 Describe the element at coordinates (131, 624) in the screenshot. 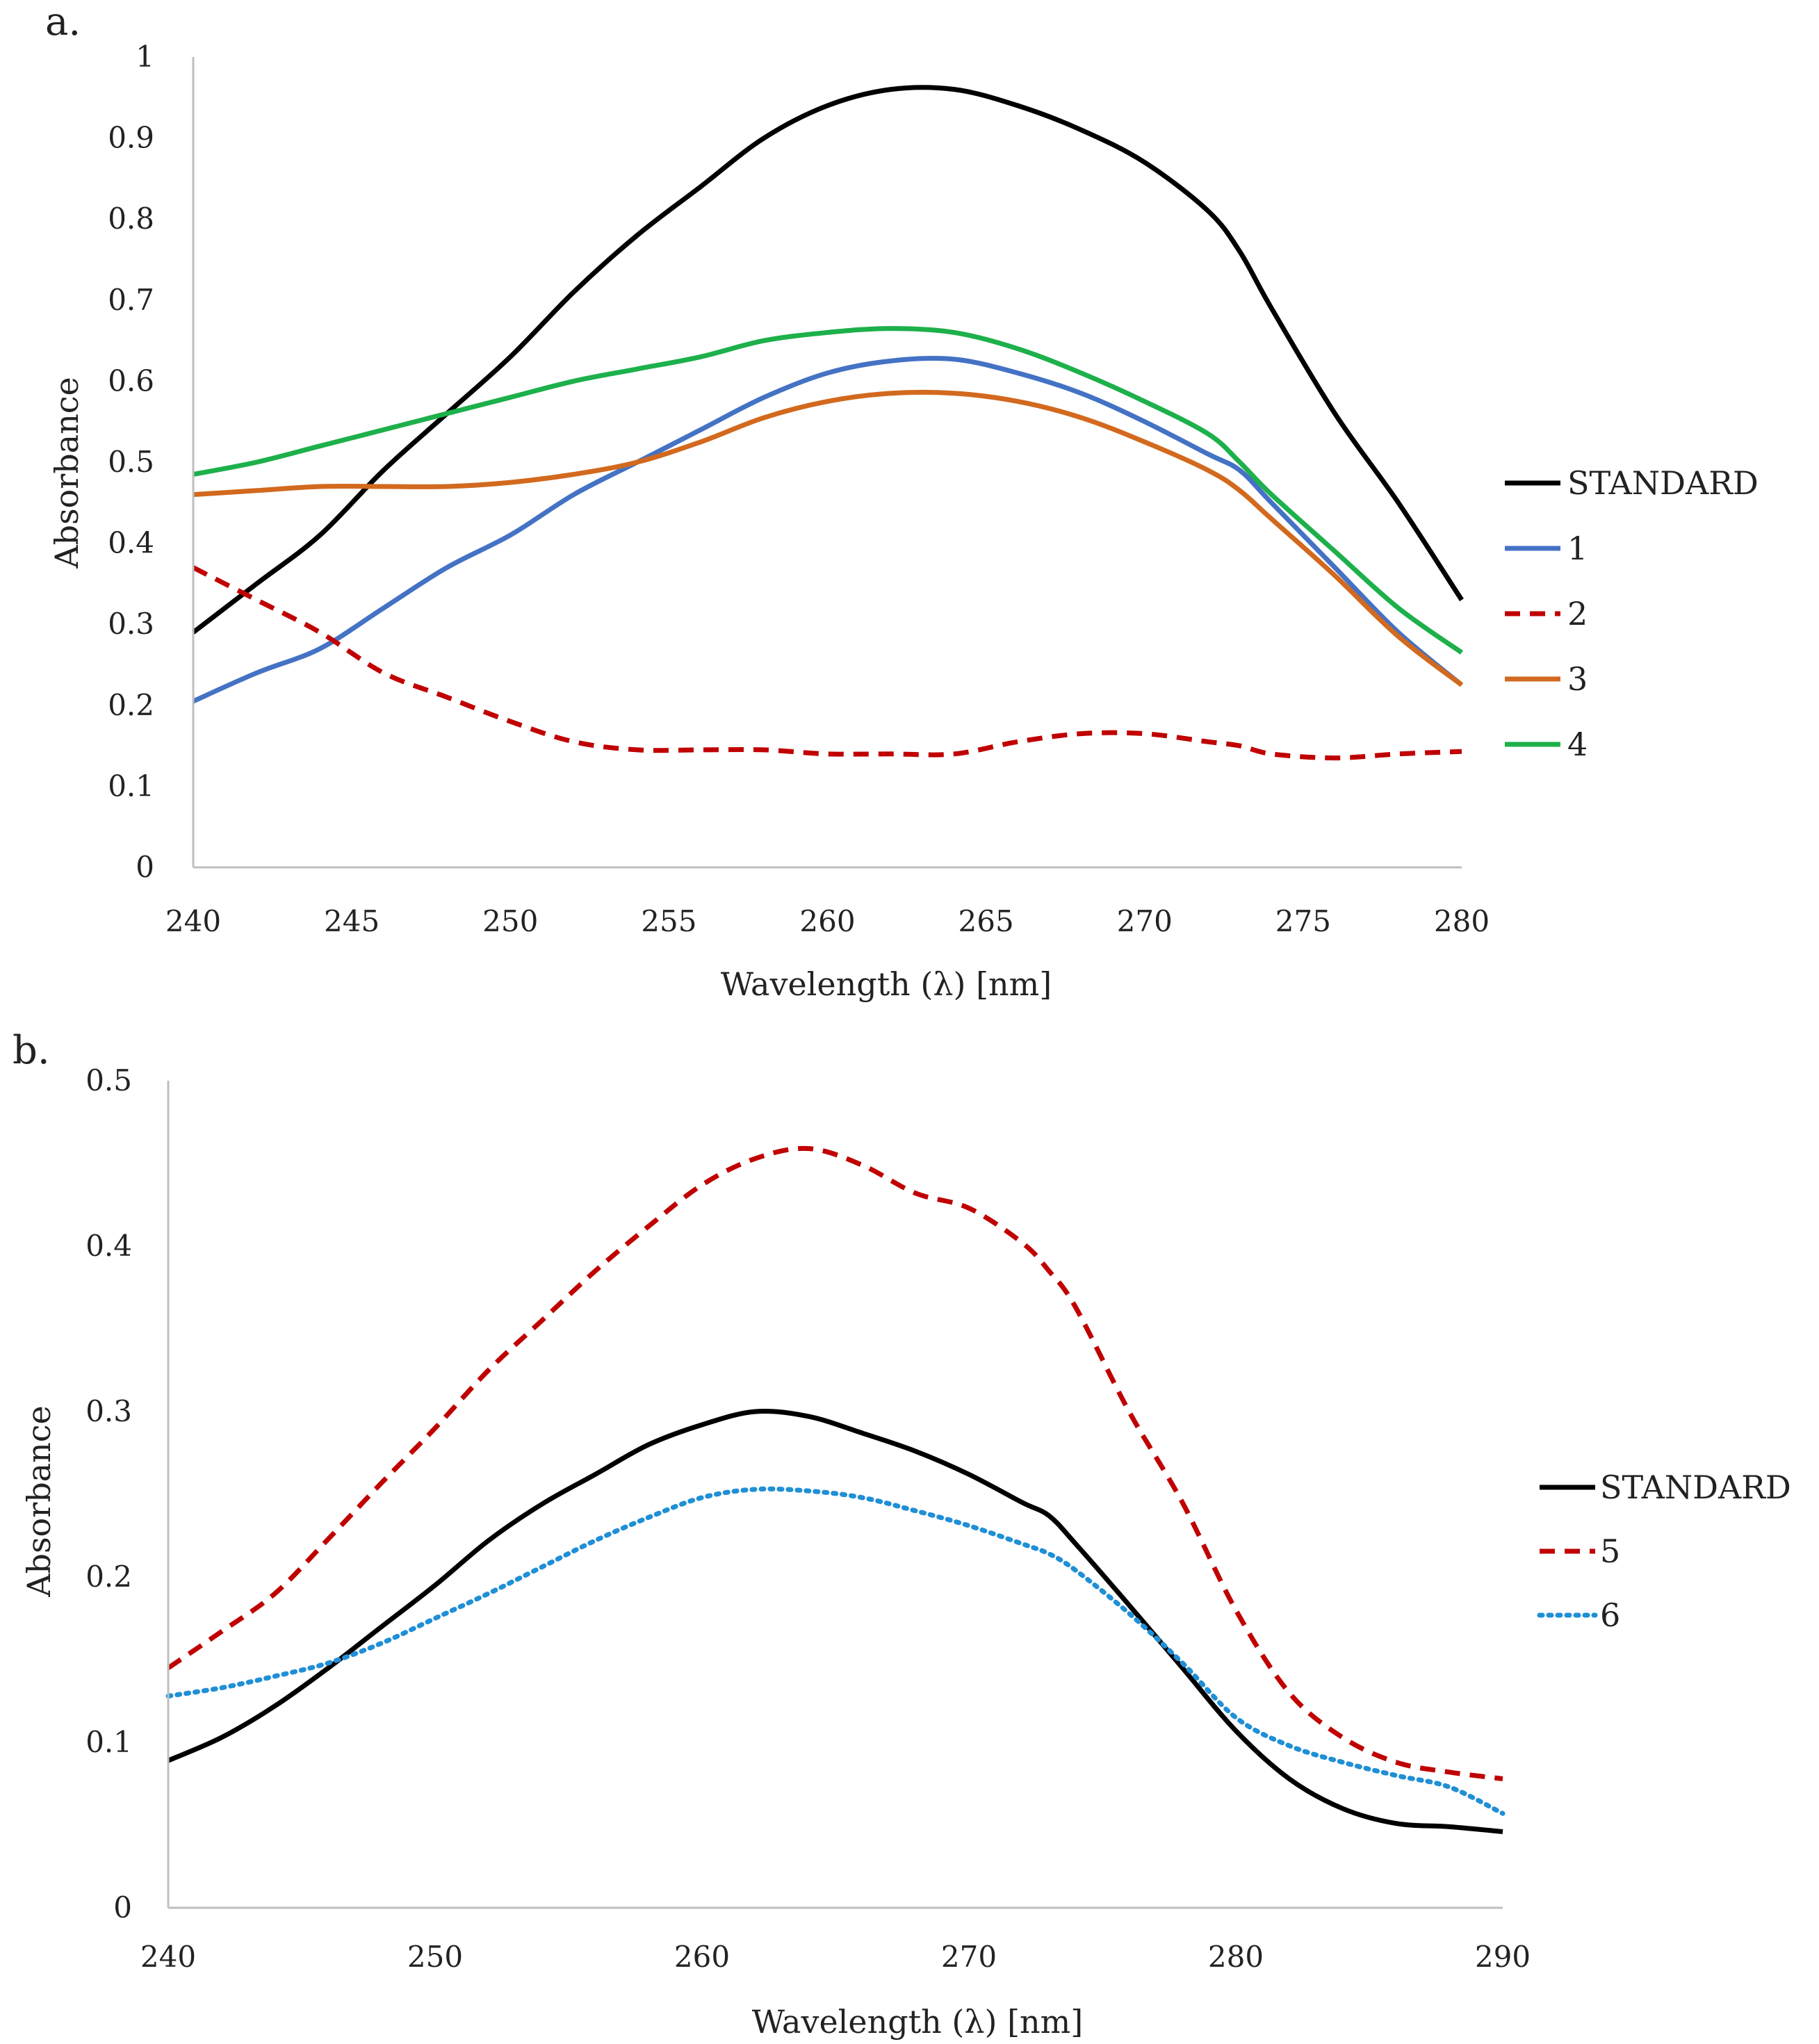

I see `chart-a-y-tick-label: 0.3` at that location.